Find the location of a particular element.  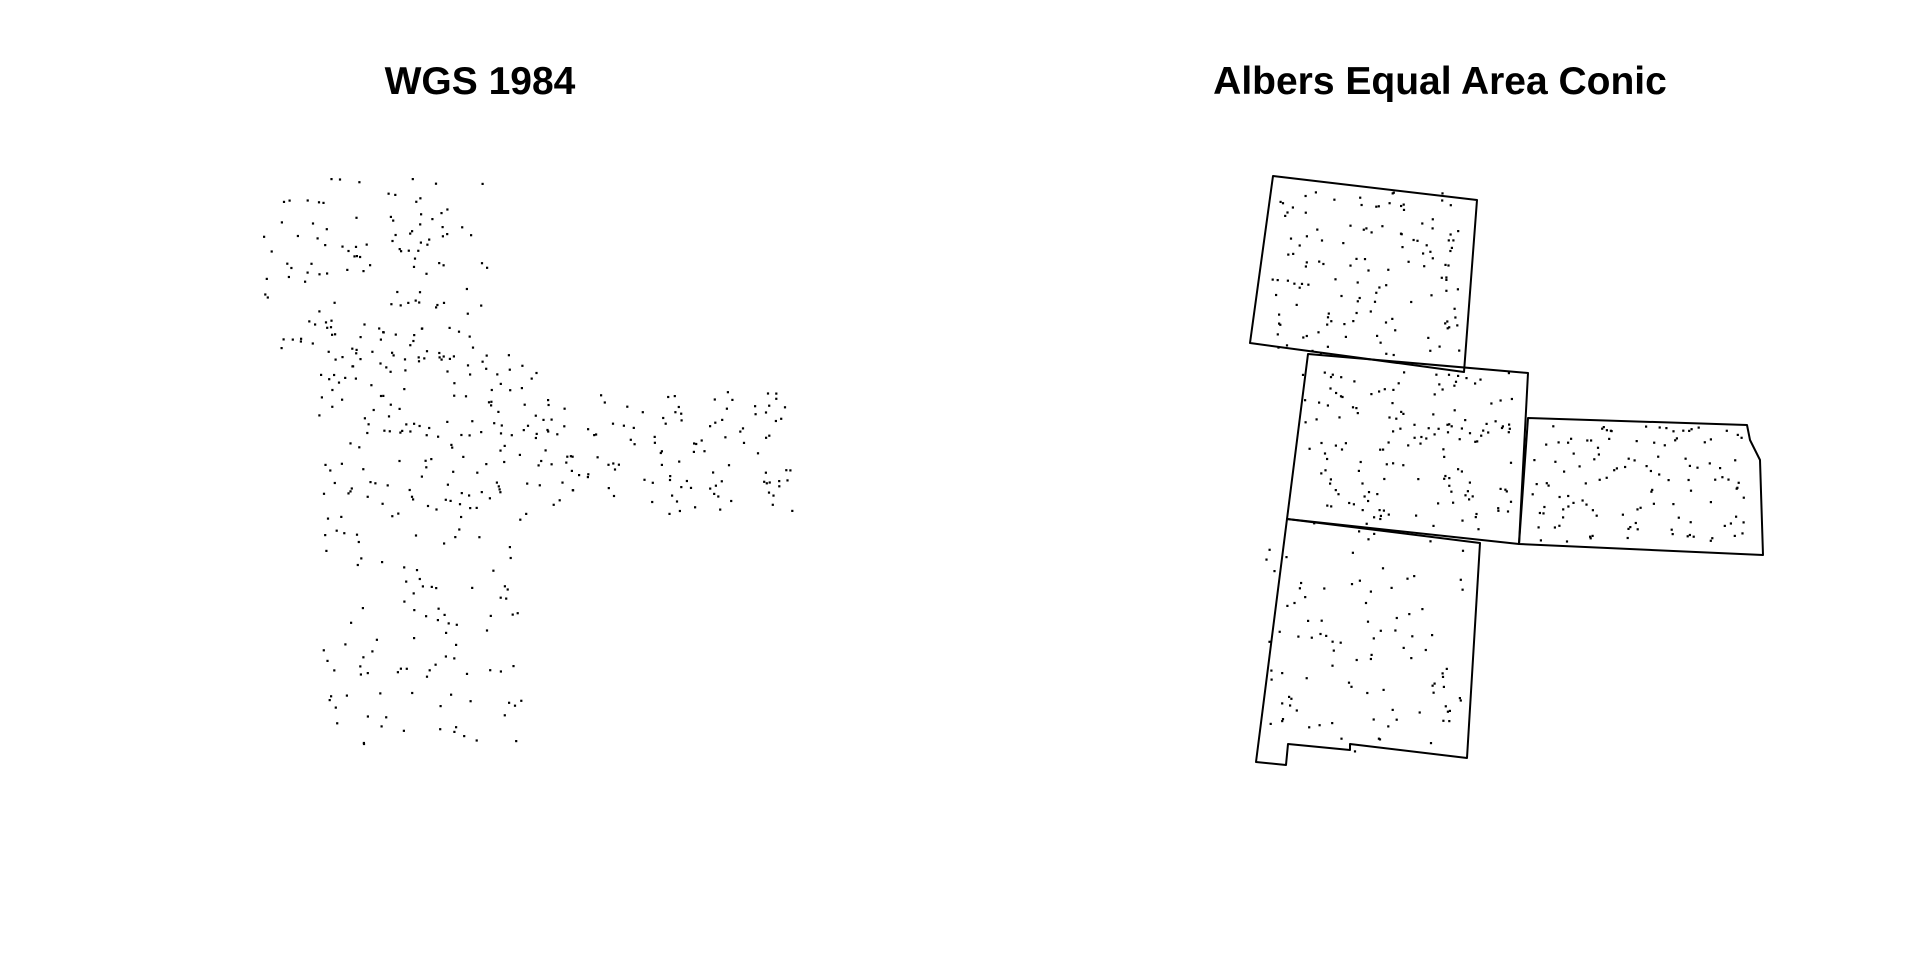

panel-title-albers: Albers Equal Area Conic is located at coordinates (1440, 81).